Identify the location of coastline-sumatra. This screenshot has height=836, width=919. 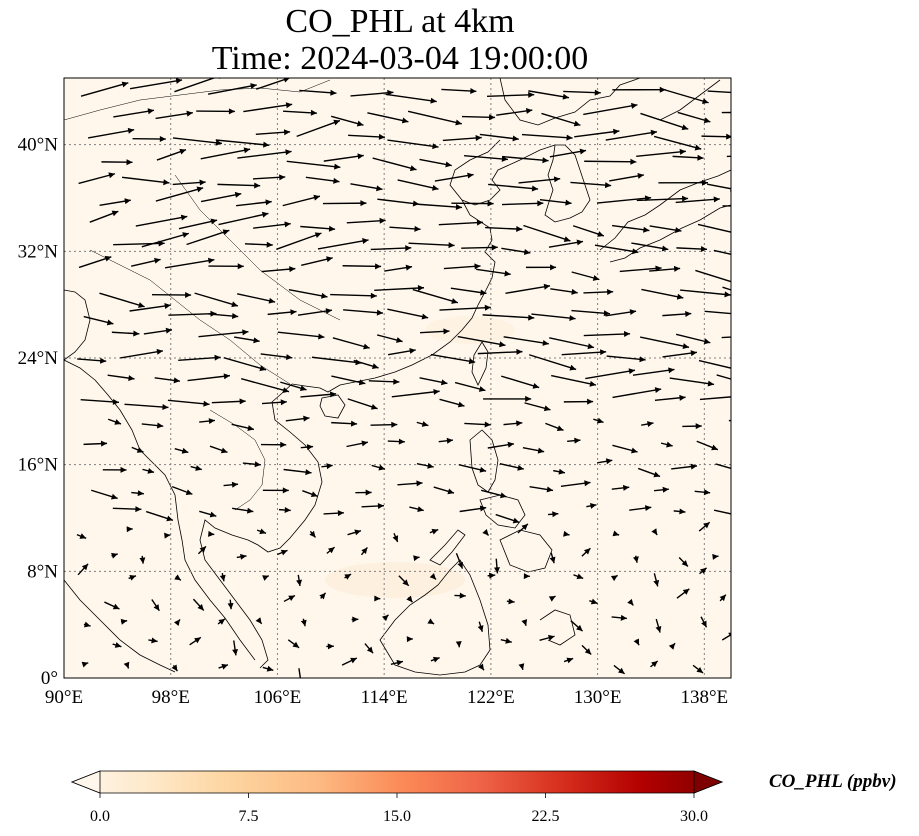
(120, 626).